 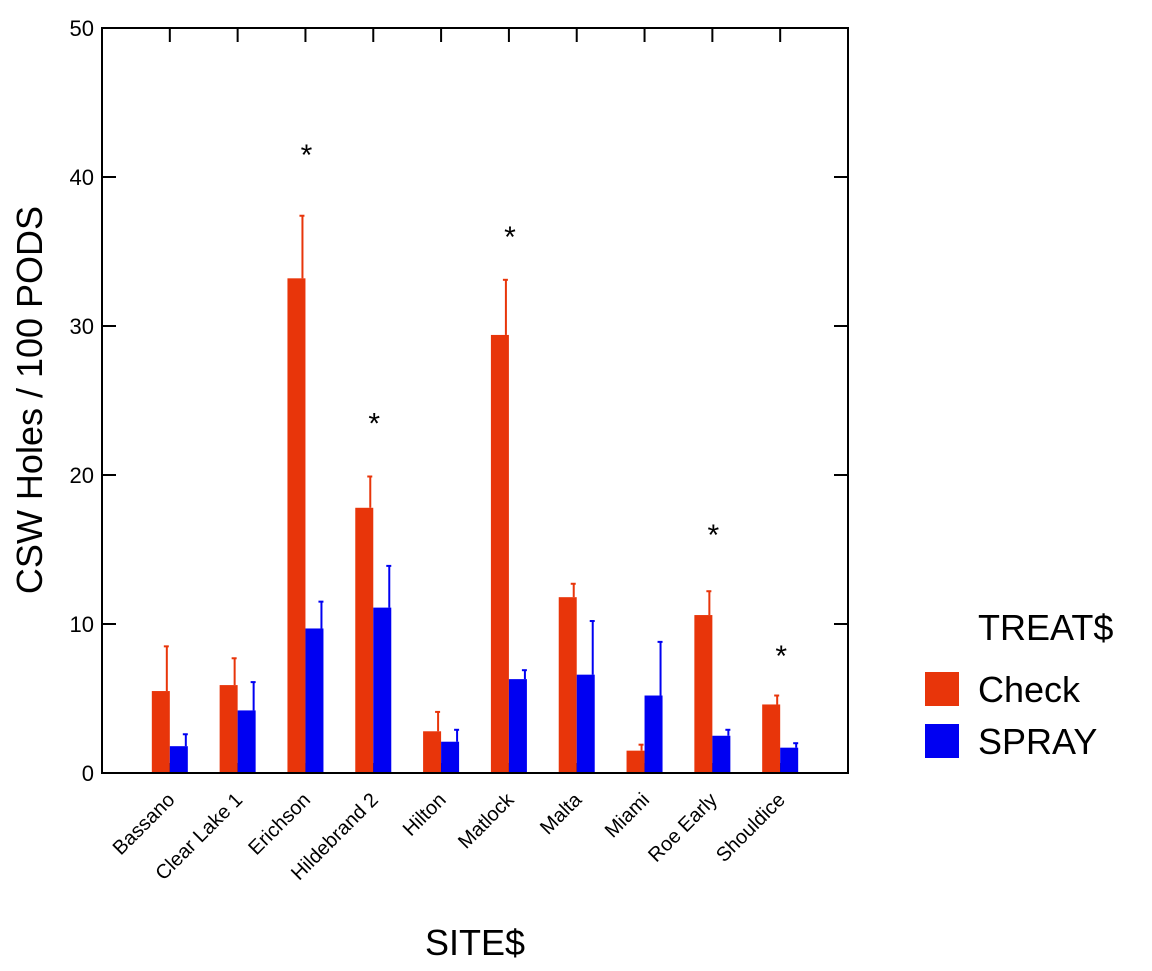 I want to click on x-tick-label: Matlock, so click(x=486, y=820).